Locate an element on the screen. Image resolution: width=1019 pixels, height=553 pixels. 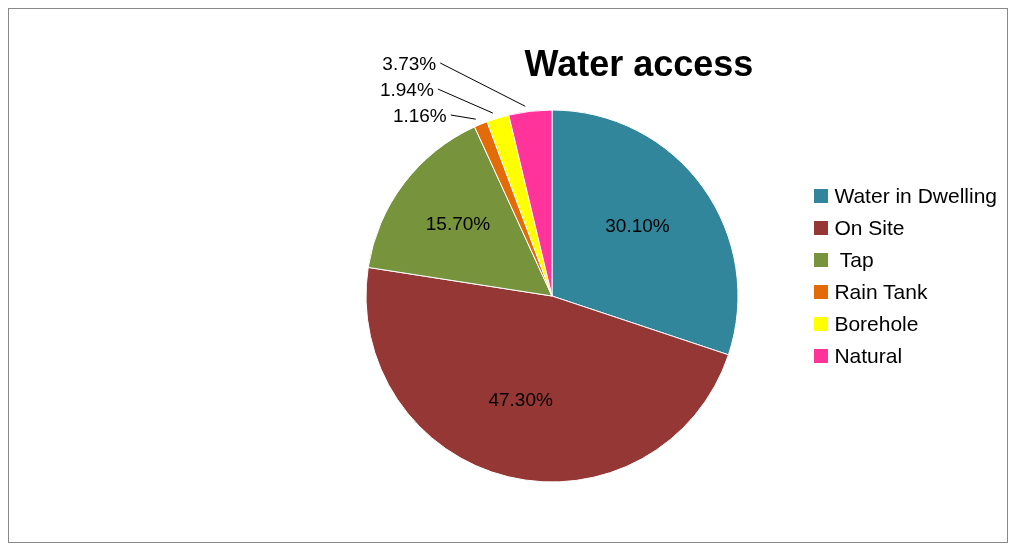
data-label: 1.16% is located at coordinates (419, 115).